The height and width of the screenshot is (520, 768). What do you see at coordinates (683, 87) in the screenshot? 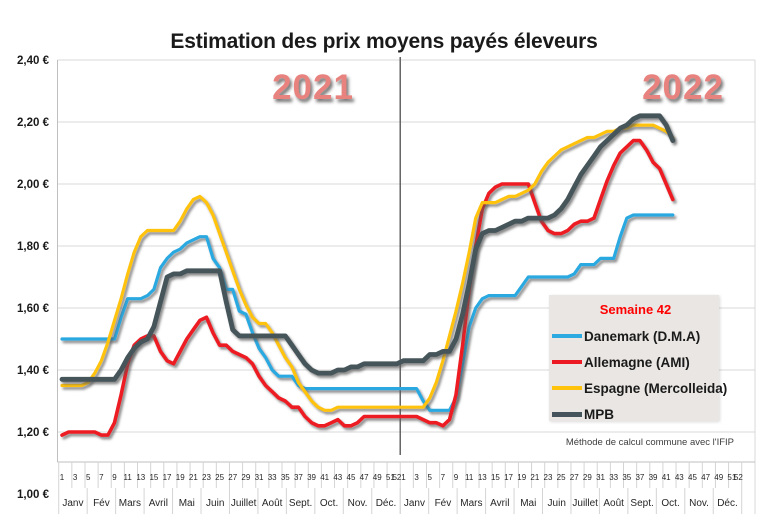
I see `year-label-2022: 2022` at bounding box center [683, 87].